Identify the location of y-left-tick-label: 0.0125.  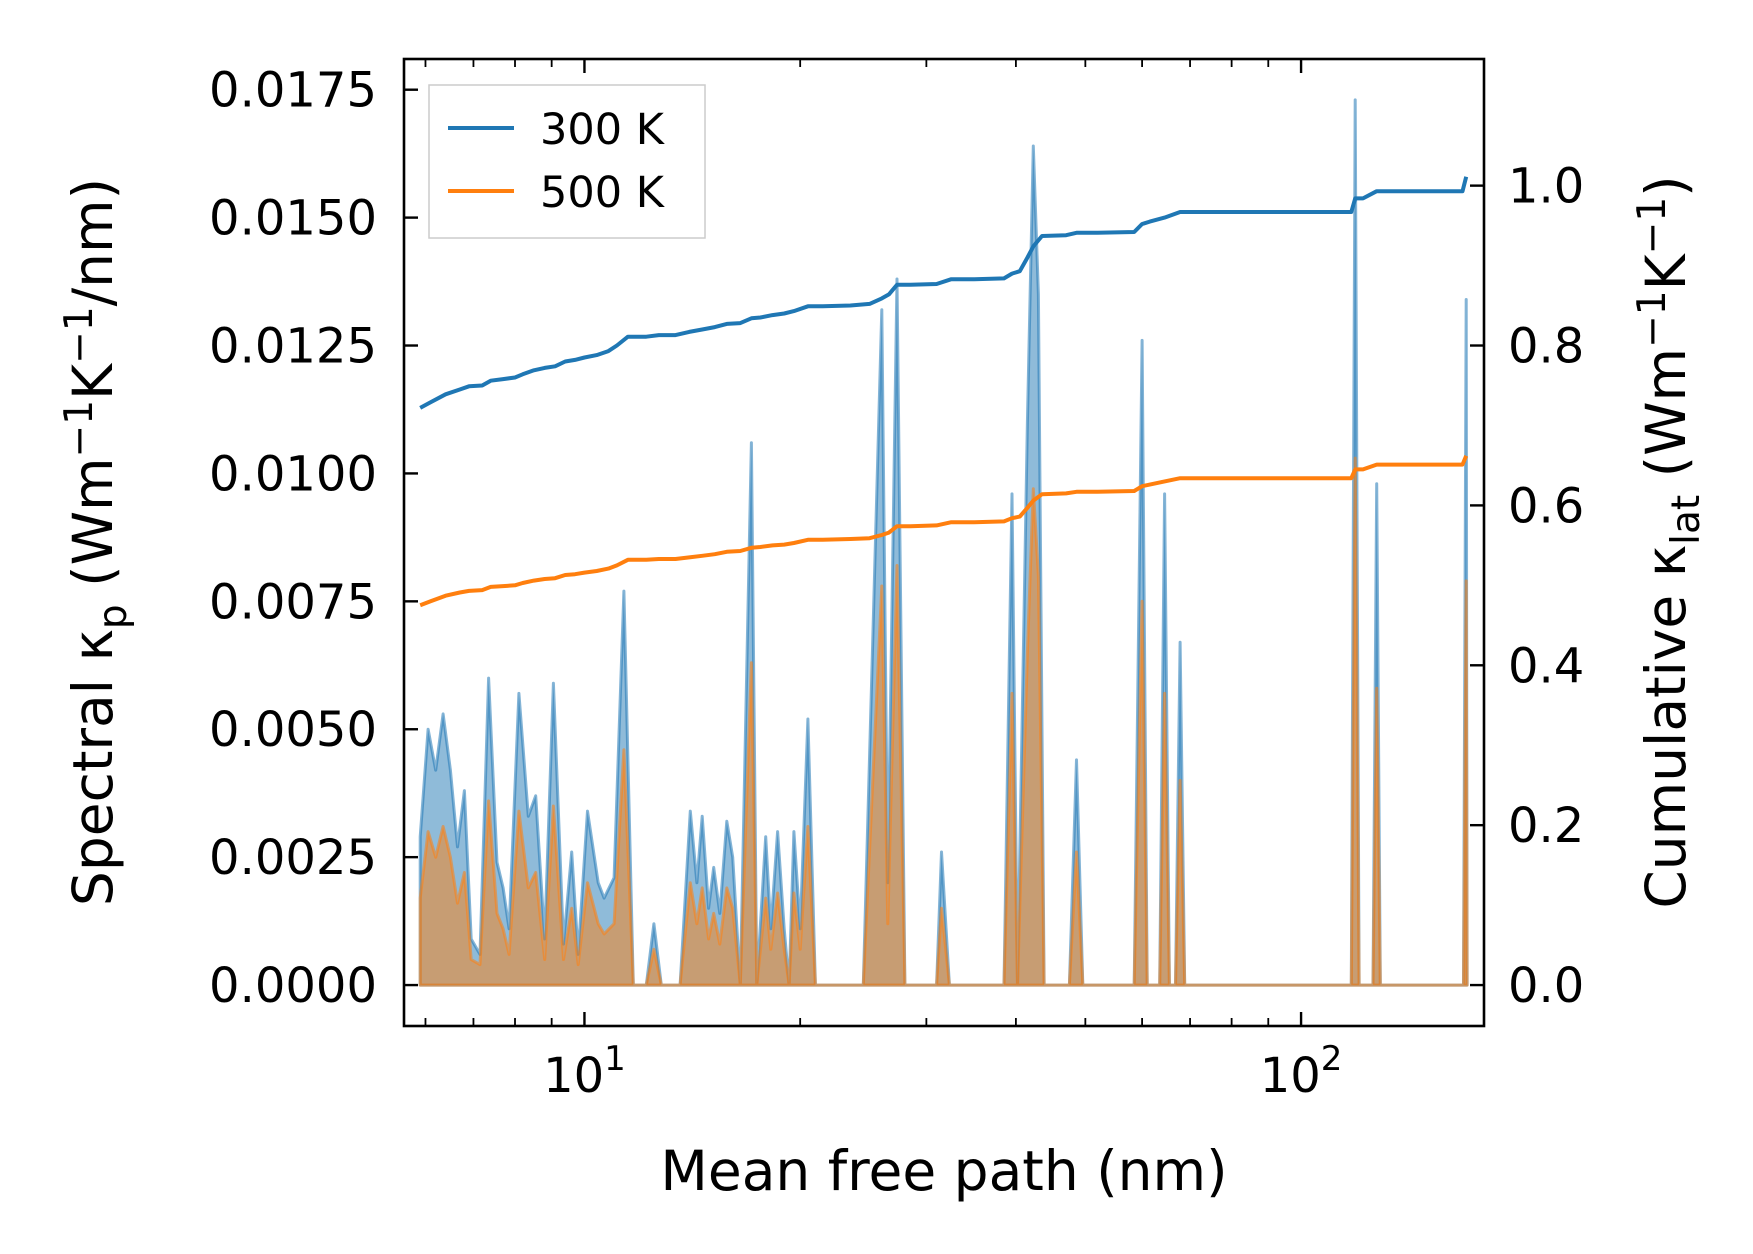
(293, 347).